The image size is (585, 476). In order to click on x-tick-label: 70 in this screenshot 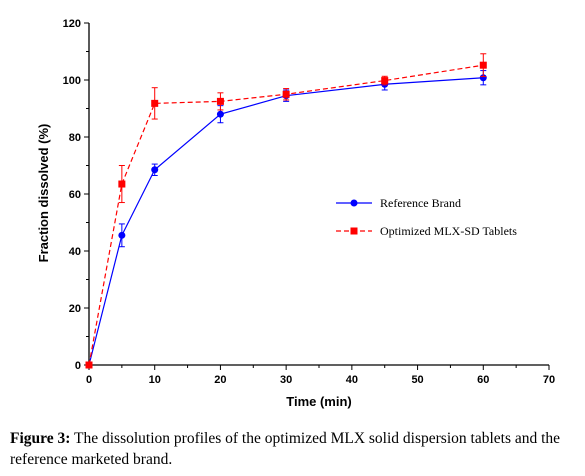, I will do `click(549, 380)`.